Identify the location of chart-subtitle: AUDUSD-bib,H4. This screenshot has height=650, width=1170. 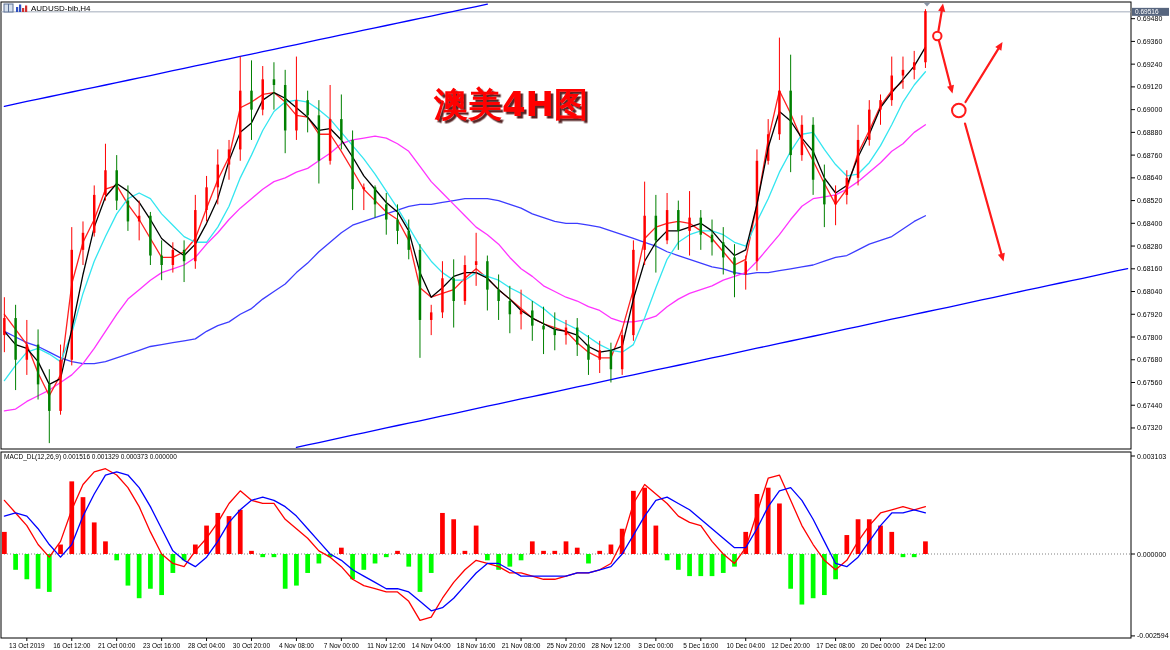
(61, 8).